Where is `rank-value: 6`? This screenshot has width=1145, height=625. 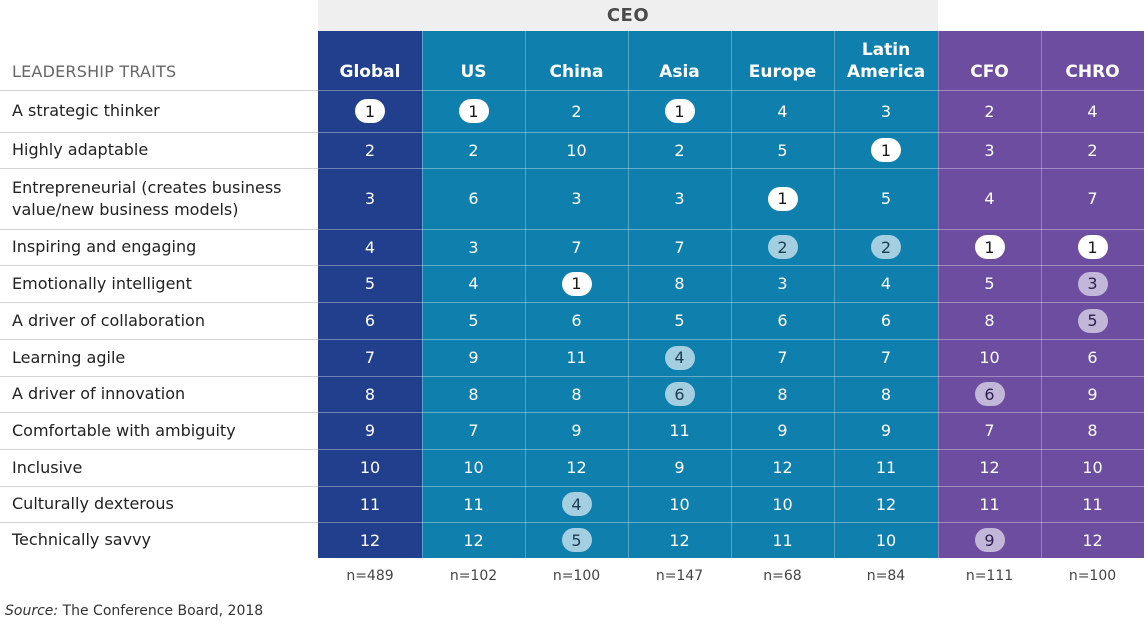 rank-value: 6 is located at coordinates (1092, 357).